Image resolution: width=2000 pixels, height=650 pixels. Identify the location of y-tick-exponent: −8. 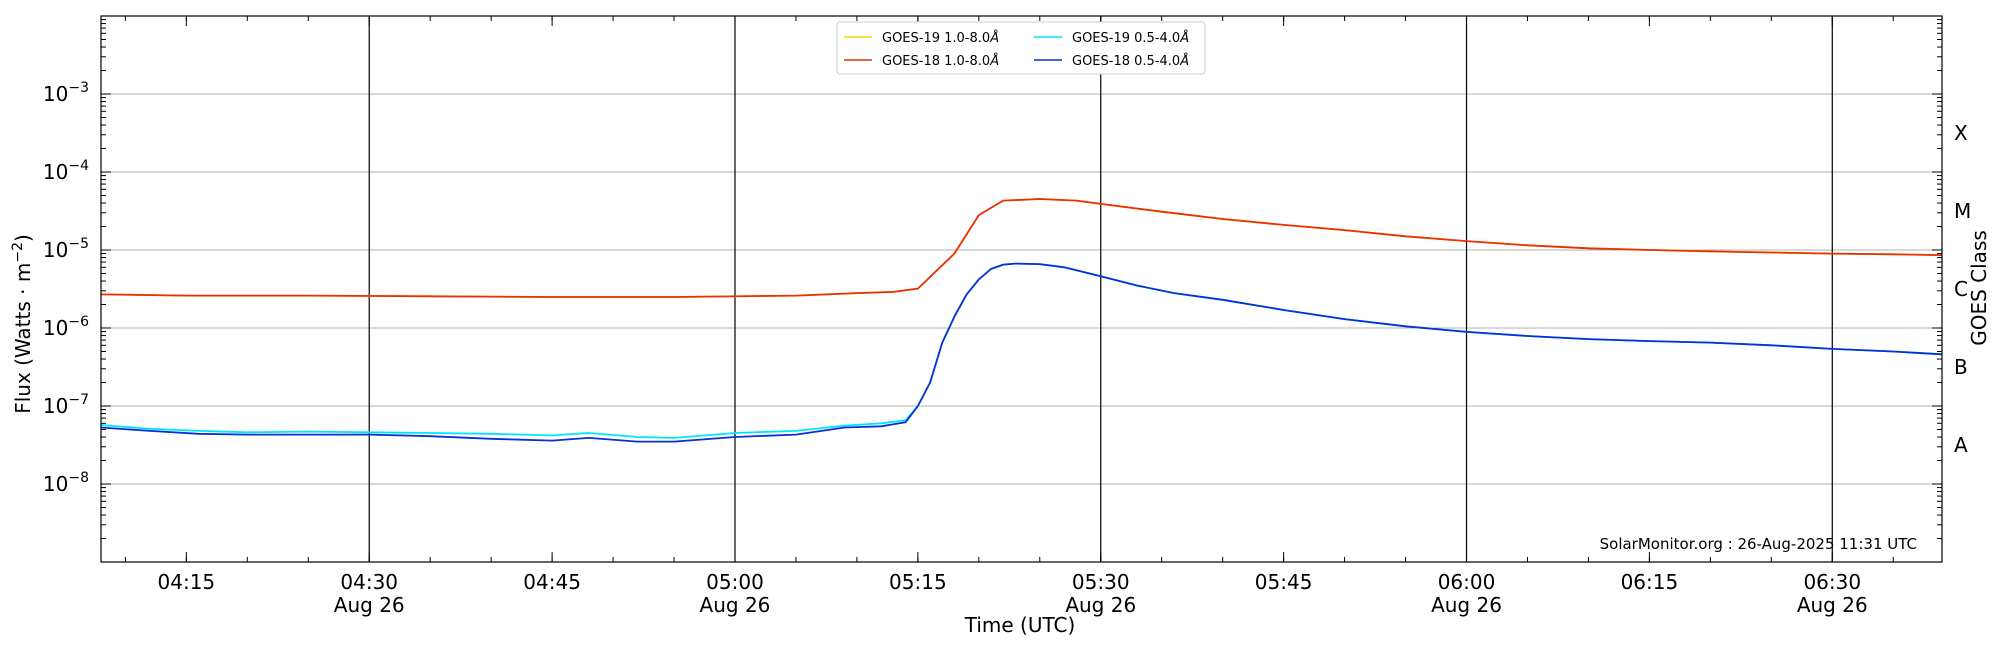
(78, 478).